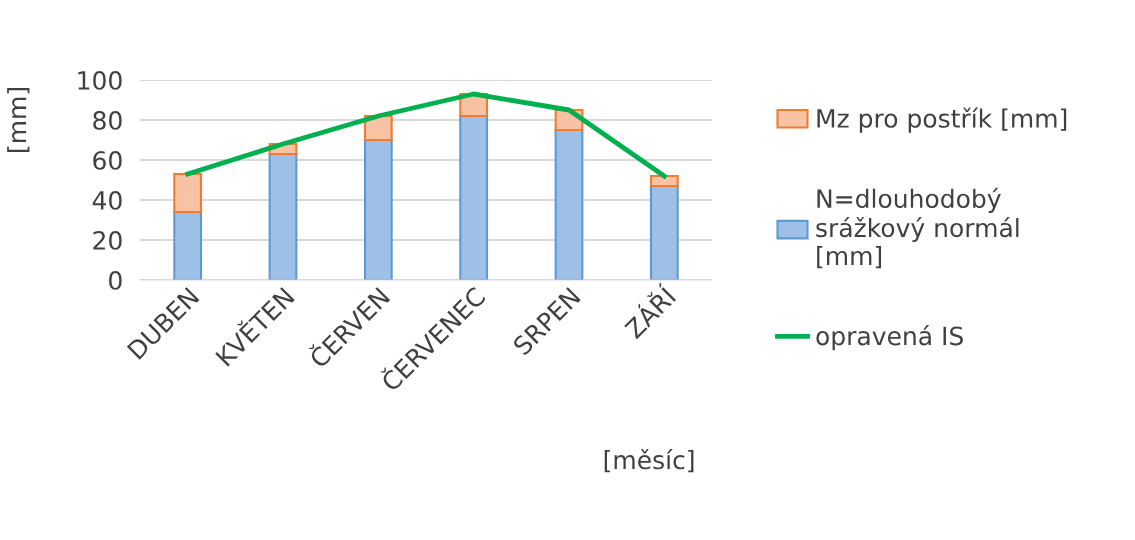 This screenshot has height=540, width=1135. I want to click on x-axis-title: [měsíc], so click(649, 461).